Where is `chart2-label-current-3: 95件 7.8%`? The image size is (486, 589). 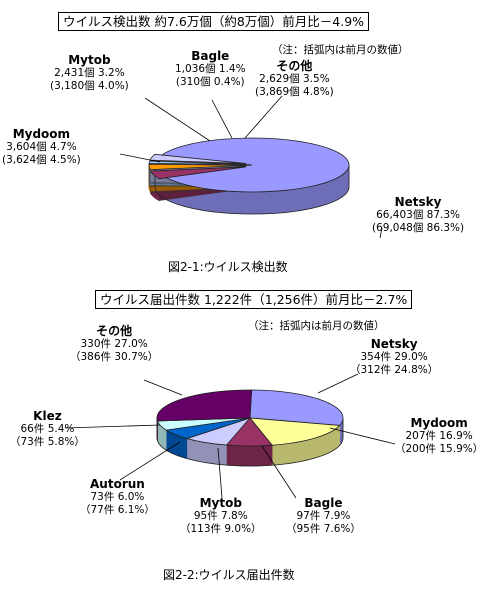 chart2-label-current-3: 95件 7.8% is located at coordinates (220, 516).